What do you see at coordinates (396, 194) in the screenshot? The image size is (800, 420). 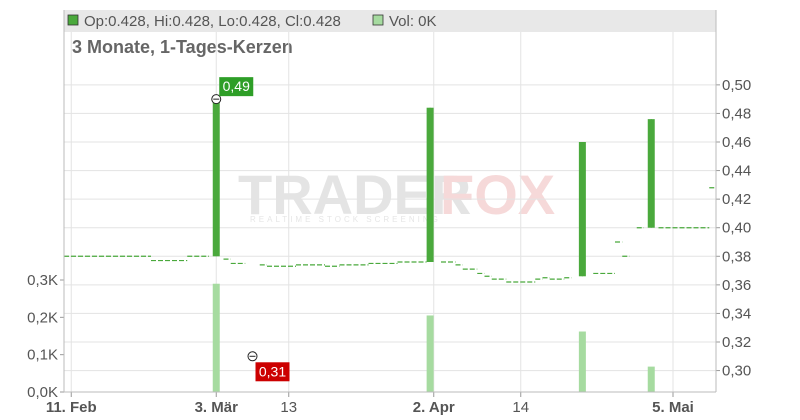 I see `traderfox-watermark: TRADER FOX REALTIME STOCK SCREENING` at bounding box center [396, 194].